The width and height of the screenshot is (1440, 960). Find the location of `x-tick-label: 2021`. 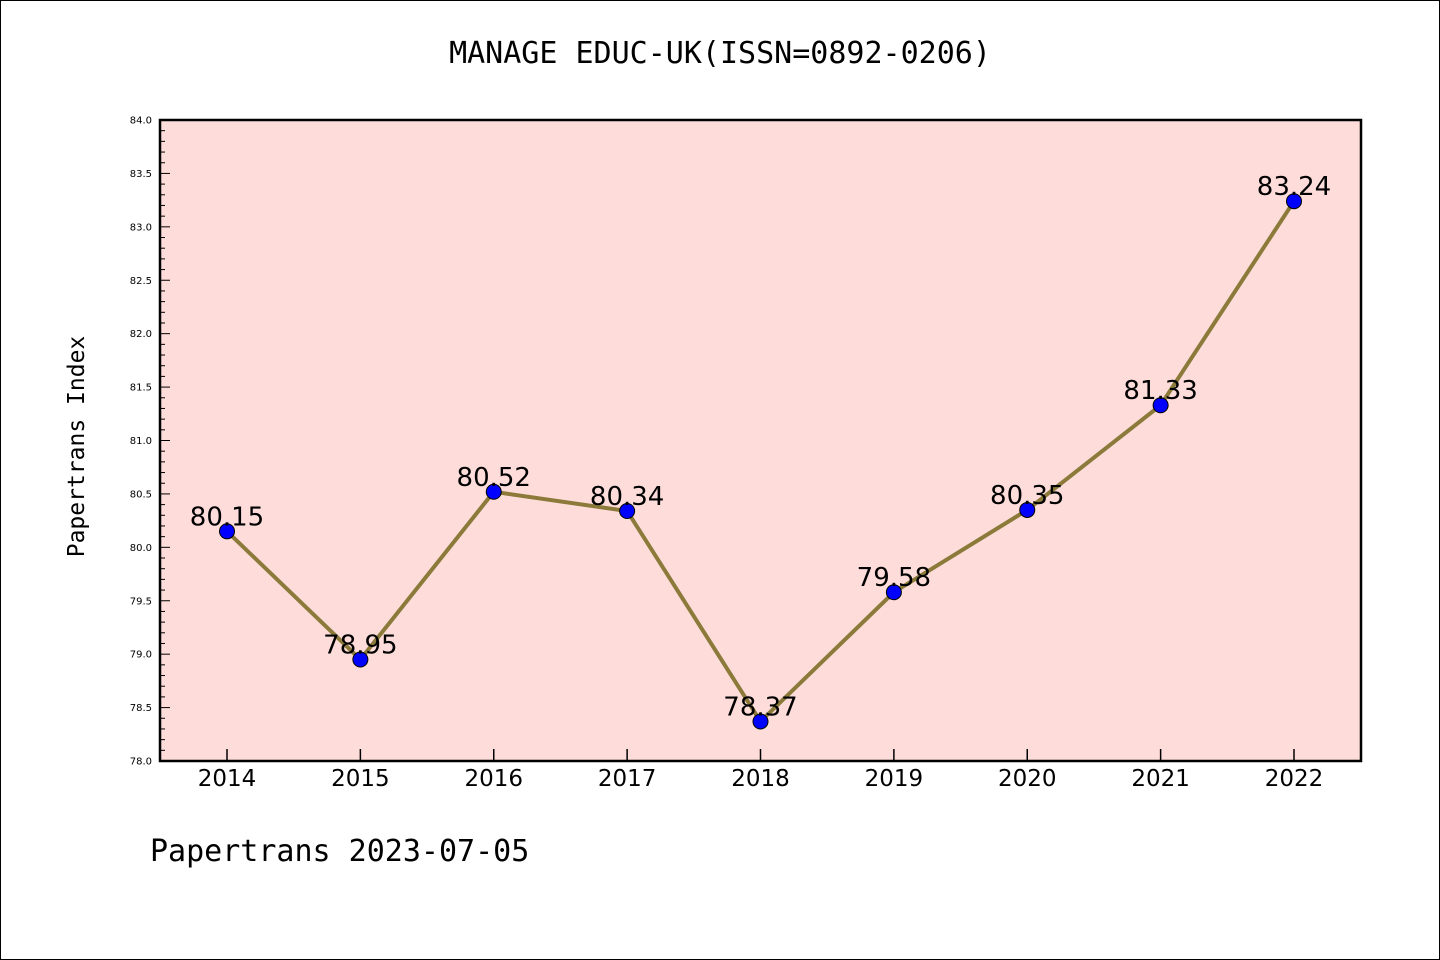

x-tick-label: 2021 is located at coordinates (1160, 779).